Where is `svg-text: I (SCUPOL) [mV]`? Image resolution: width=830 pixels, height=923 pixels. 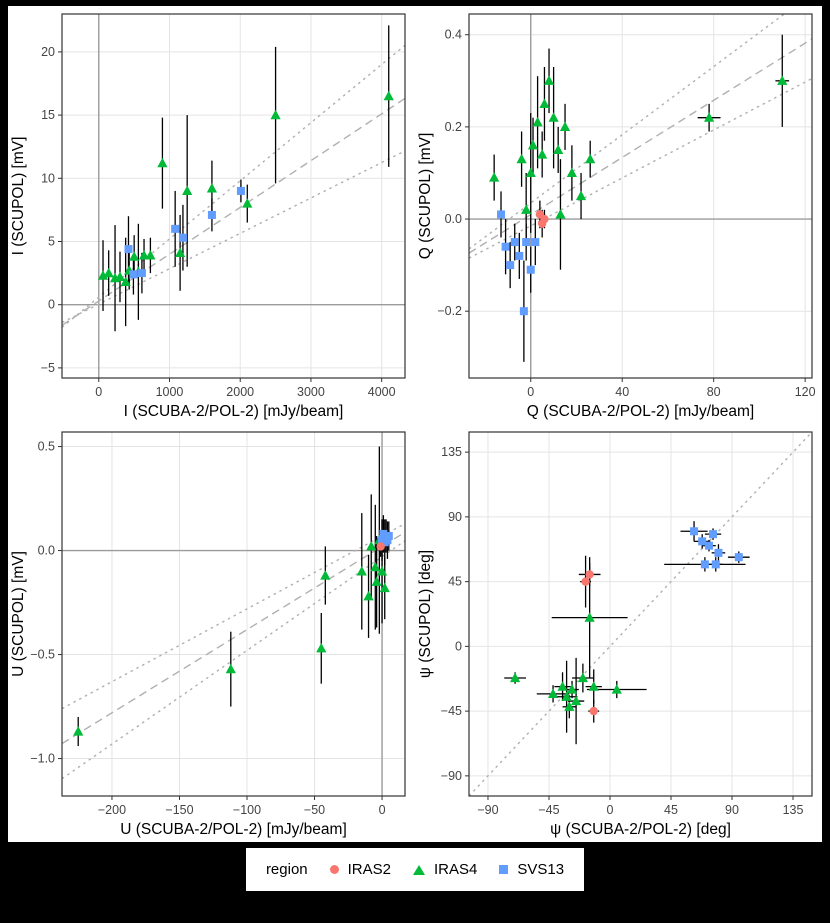 svg-text: I (SCUPOL) [mV] is located at coordinates (18, 196).